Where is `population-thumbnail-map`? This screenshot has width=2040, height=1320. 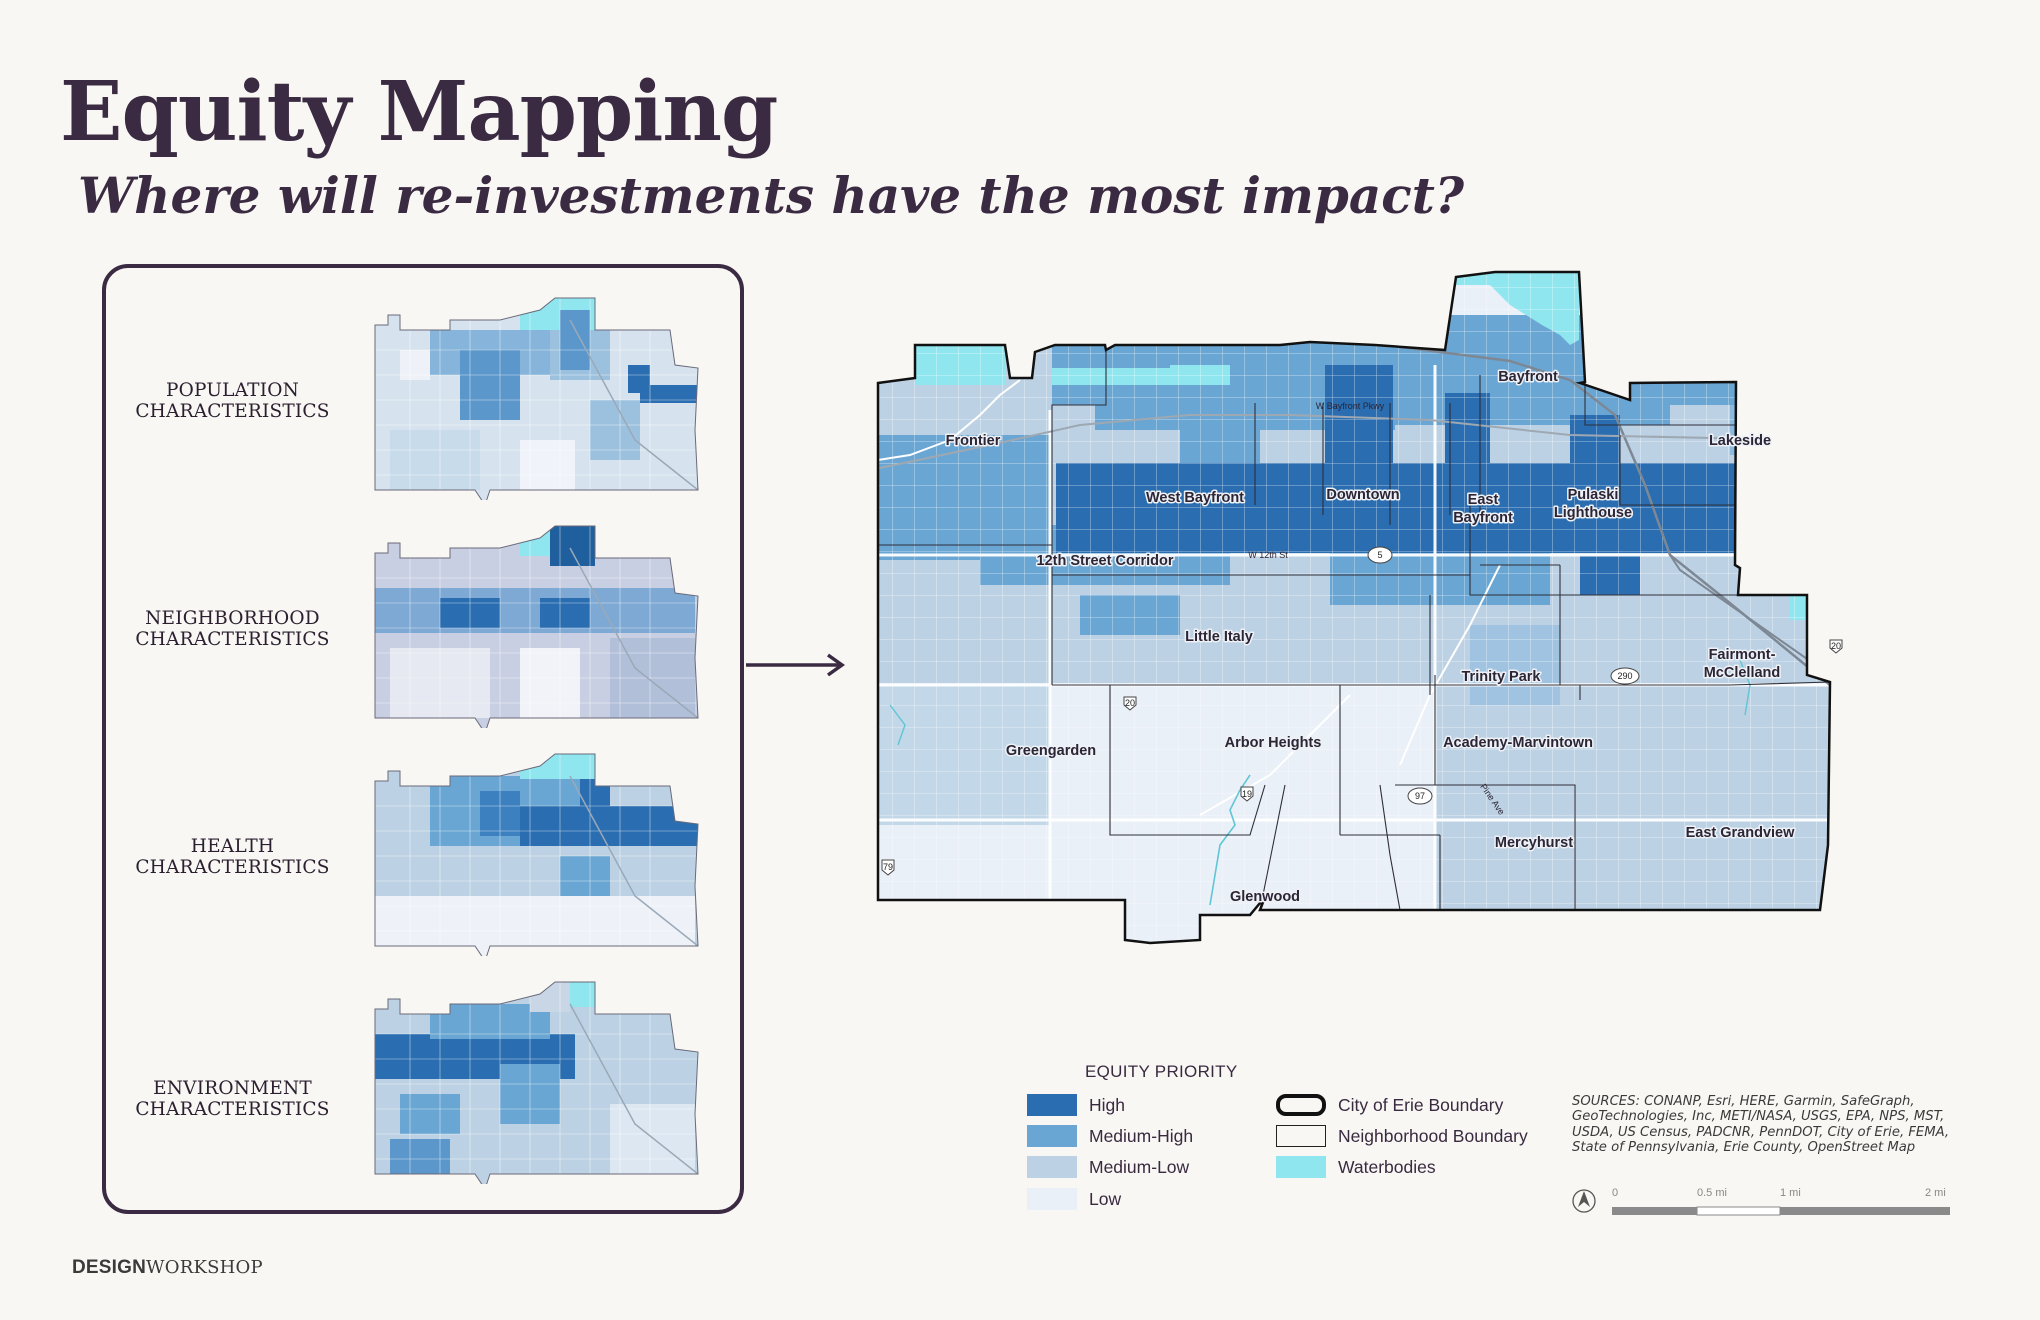
population-thumbnail-map is located at coordinates (536, 398).